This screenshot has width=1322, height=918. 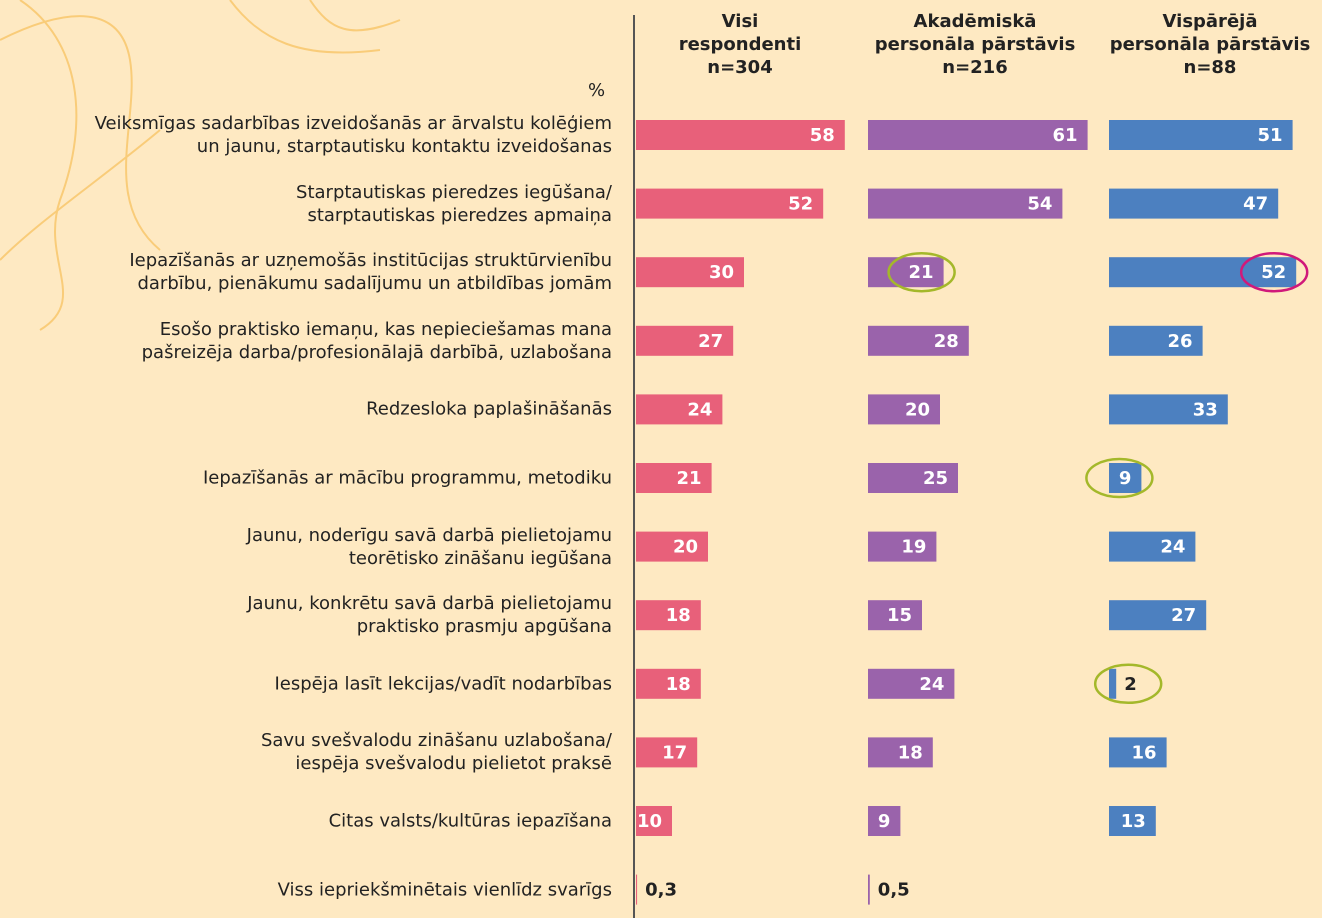 What do you see at coordinates (649, 821) in the screenshot?
I see `value-label: 10` at bounding box center [649, 821].